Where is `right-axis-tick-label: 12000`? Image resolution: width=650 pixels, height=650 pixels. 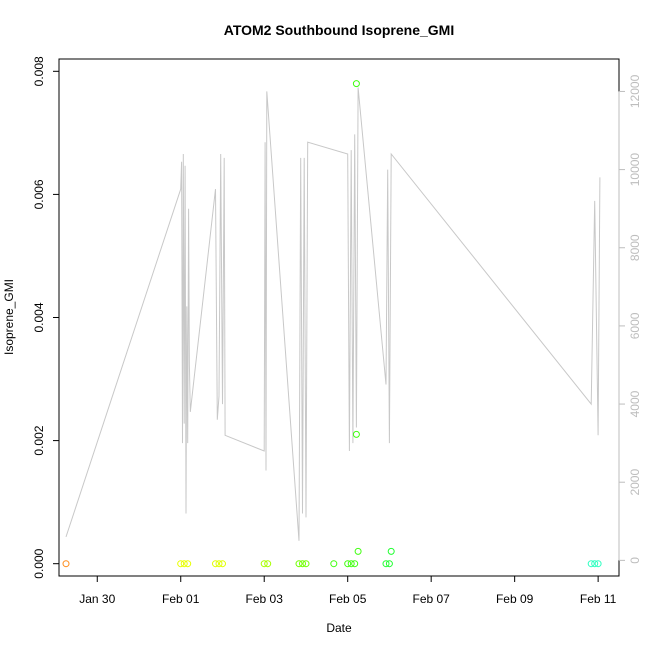
right-axis-tick-label: 12000 is located at coordinates (635, 91).